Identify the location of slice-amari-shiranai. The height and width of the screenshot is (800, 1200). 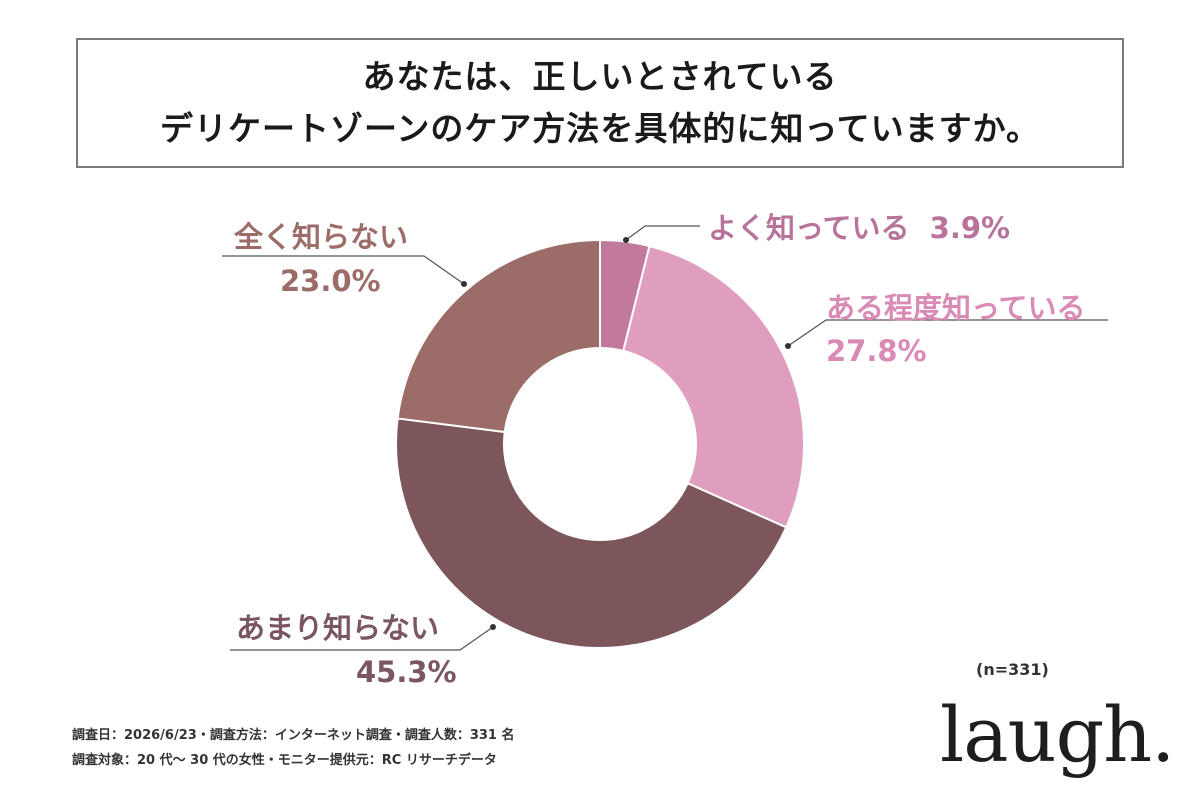
(591, 533).